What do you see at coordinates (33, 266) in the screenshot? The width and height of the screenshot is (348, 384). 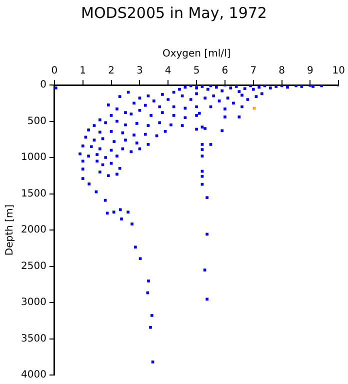 I see `y-tick-label: 2500` at bounding box center [33, 266].